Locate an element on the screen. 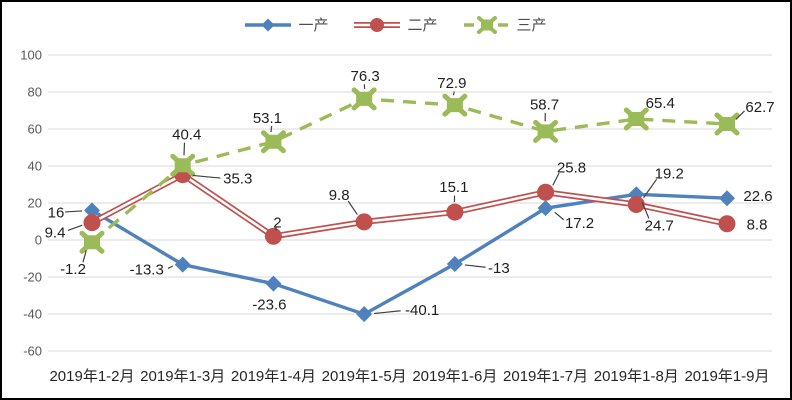 The height and width of the screenshot is (400, 792). legend-item-tertiary-industry: 三产 is located at coordinates (505, 25).